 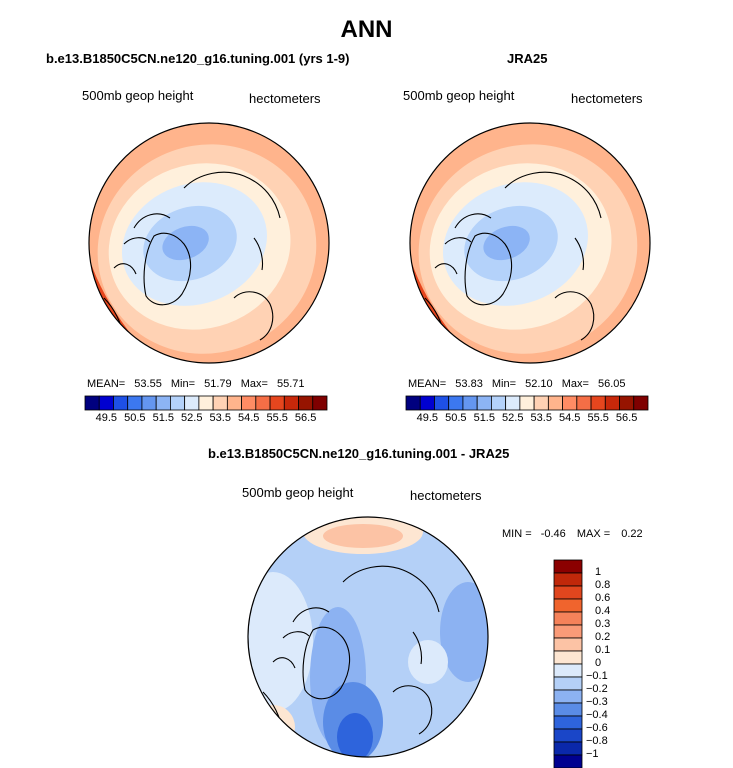 I want to click on diff-greenland-outline, so click(x=326, y=663).